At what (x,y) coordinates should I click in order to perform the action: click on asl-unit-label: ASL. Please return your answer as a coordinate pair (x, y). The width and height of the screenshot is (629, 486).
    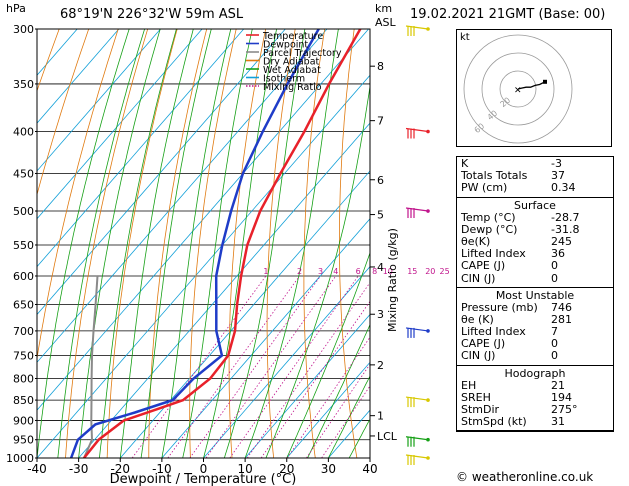
    Looking at the image, I should click on (385, 22).